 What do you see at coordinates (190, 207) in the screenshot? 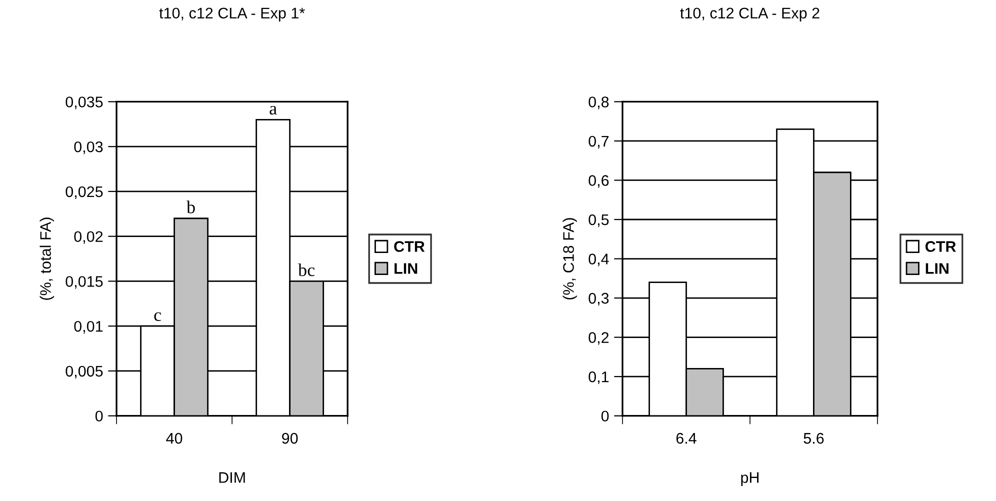
I see `annotation: b` at bounding box center [190, 207].